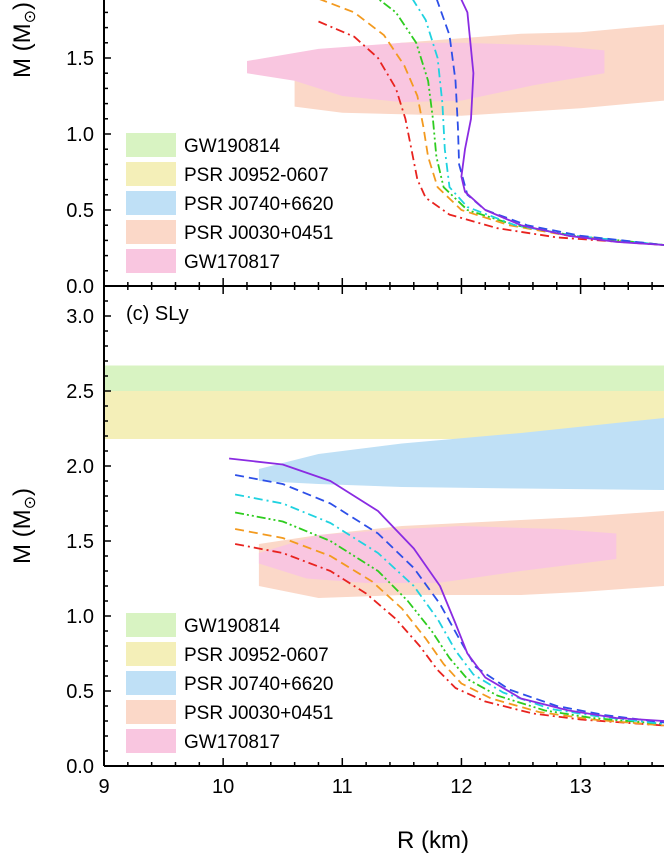 Image resolution: width=664 pixels, height=860 pixels. I want to click on curve-layer, so click(491, 123).